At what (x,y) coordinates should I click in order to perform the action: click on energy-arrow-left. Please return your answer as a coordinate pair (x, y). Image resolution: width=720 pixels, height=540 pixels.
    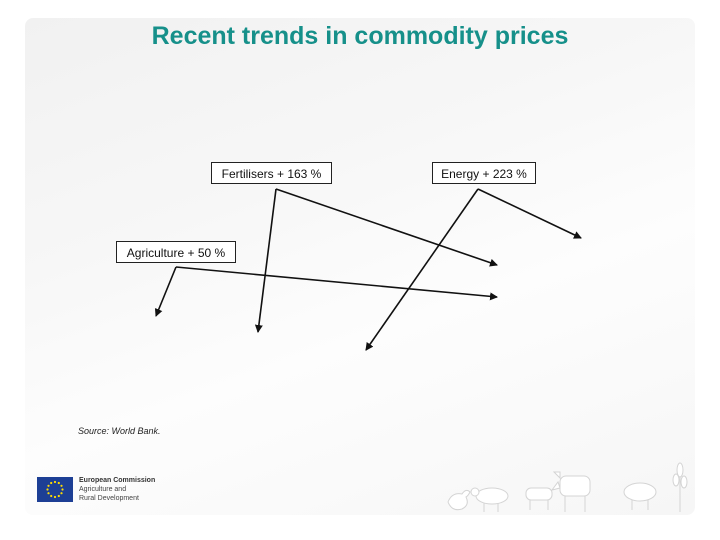
    Looking at the image, I should click on (422, 269).